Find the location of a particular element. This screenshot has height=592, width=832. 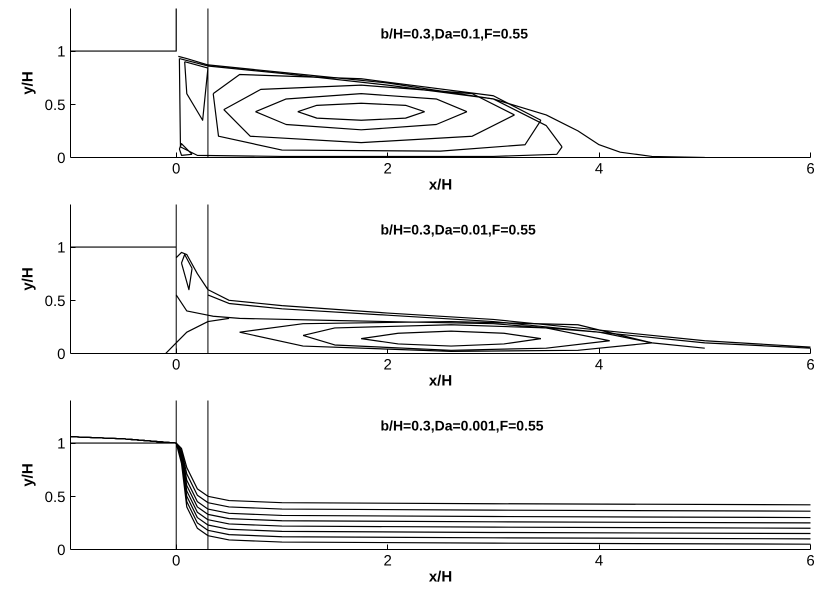

annotation: b/H=0.3,Da=0.001,F=0.55 is located at coordinates (462, 426).